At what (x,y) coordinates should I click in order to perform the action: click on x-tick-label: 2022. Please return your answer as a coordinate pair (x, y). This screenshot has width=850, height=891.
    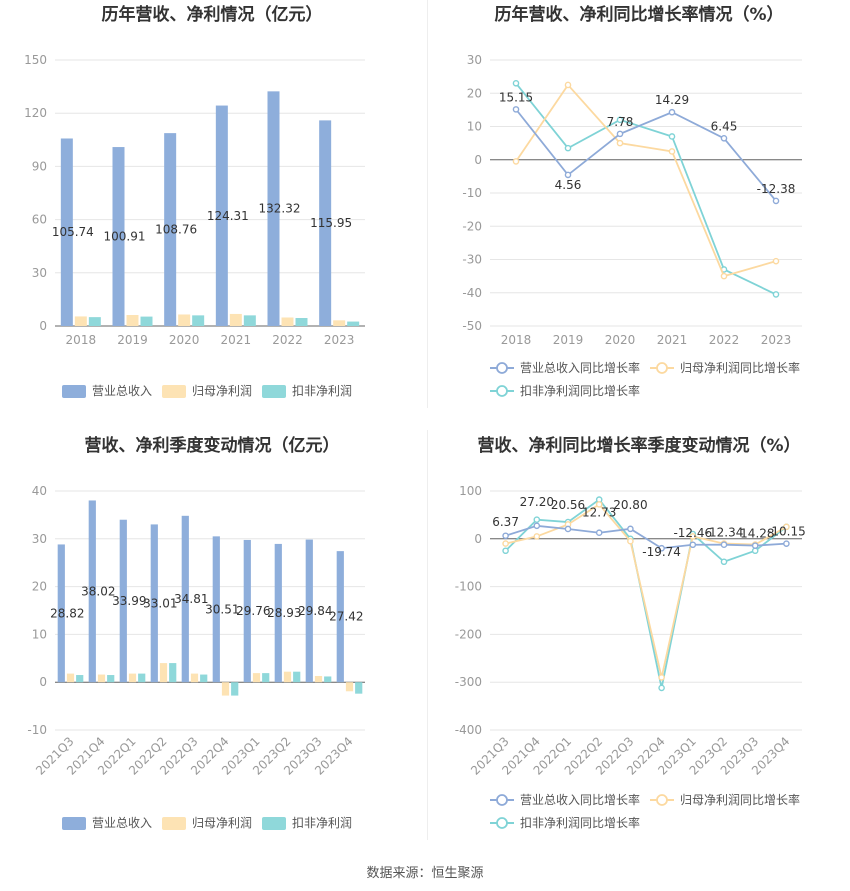
    Looking at the image, I should click on (287, 340).